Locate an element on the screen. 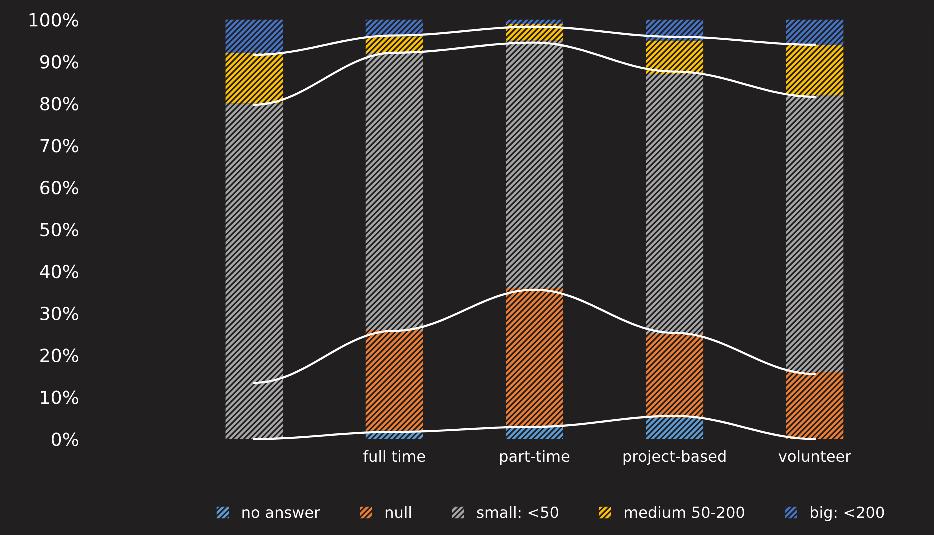 The image size is (934, 535). y-tick-label: 30% is located at coordinates (59, 313).